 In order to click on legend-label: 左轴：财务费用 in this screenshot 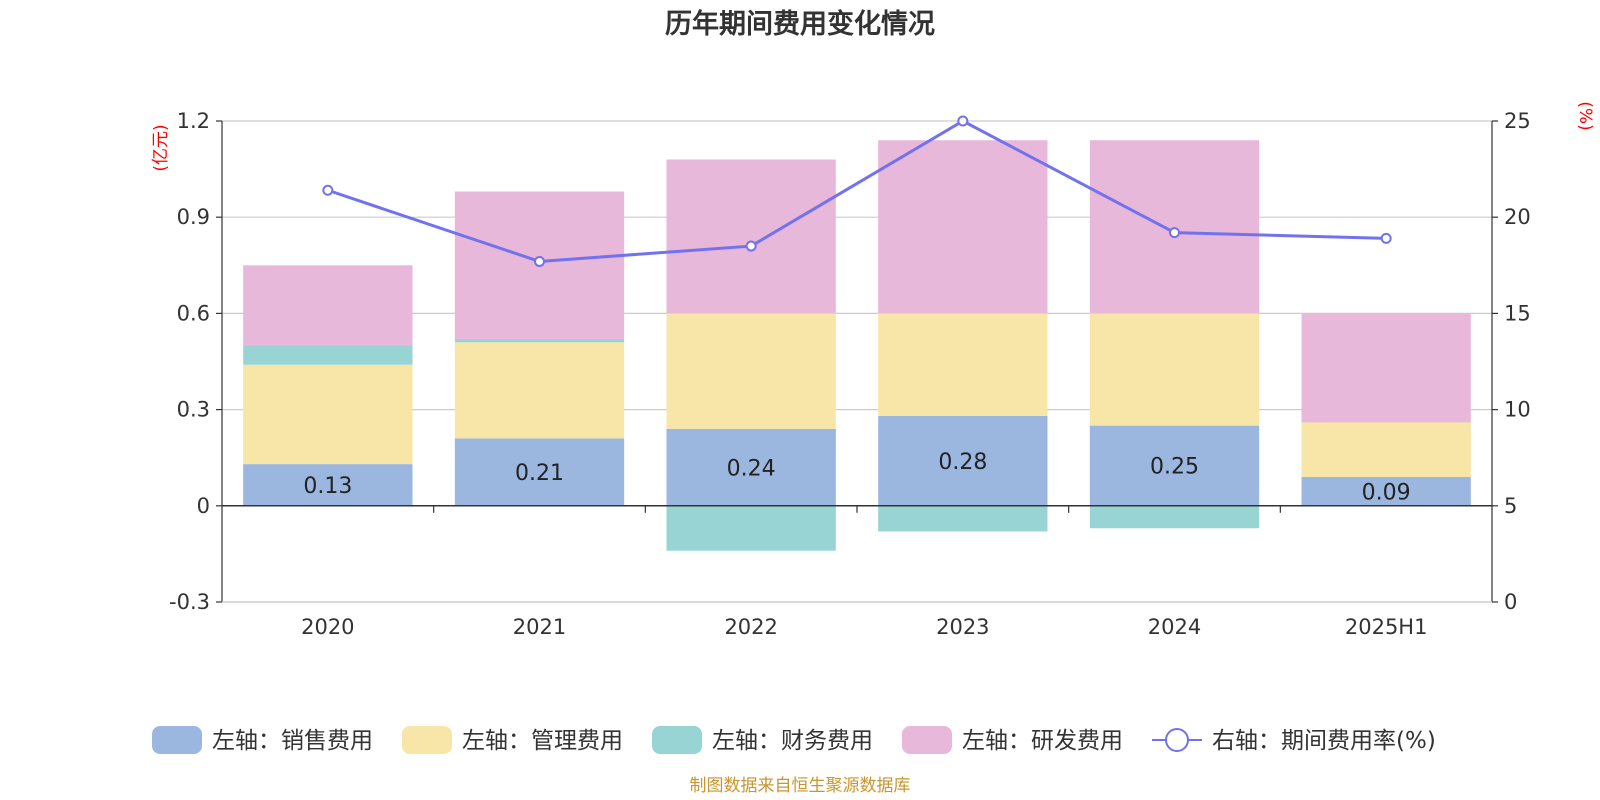, I will do `click(792, 741)`.